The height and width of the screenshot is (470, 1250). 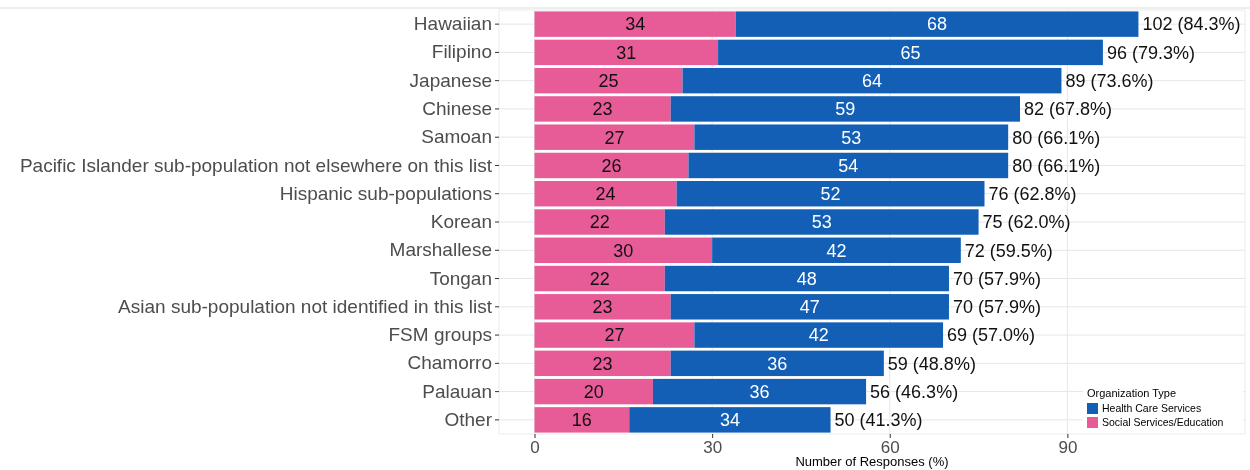 What do you see at coordinates (440, 250) in the screenshot?
I see `y-tick-label: Marshallese` at bounding box center [440, 250].